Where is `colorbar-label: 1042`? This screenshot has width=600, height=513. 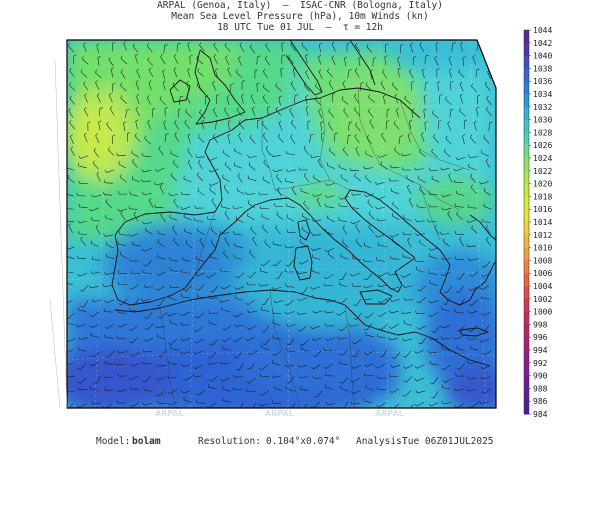 colorbar-label: 1042 is located at coordinates (542, 43).